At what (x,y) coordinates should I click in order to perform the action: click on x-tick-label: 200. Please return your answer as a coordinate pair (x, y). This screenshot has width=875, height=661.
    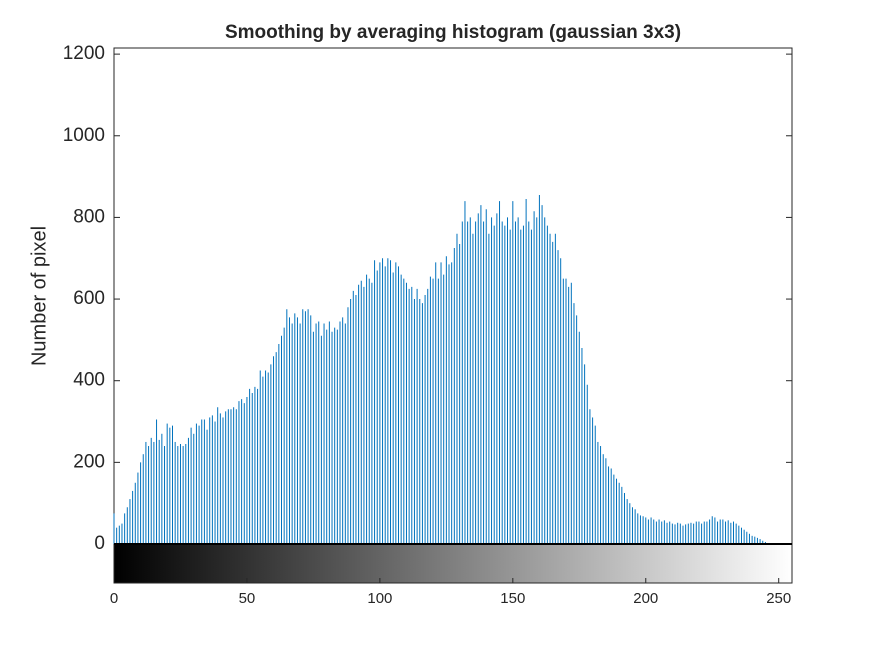
    Looking at the image, I should click on (645, 598).